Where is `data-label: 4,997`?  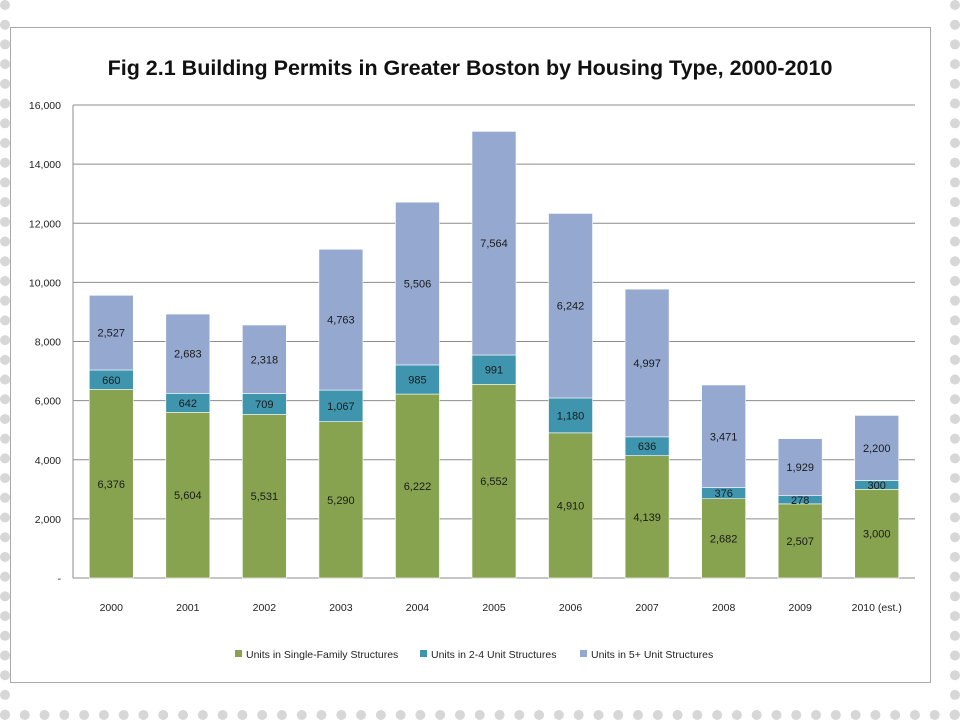 data-label: 4,997 is located at coordinates (647, 364).